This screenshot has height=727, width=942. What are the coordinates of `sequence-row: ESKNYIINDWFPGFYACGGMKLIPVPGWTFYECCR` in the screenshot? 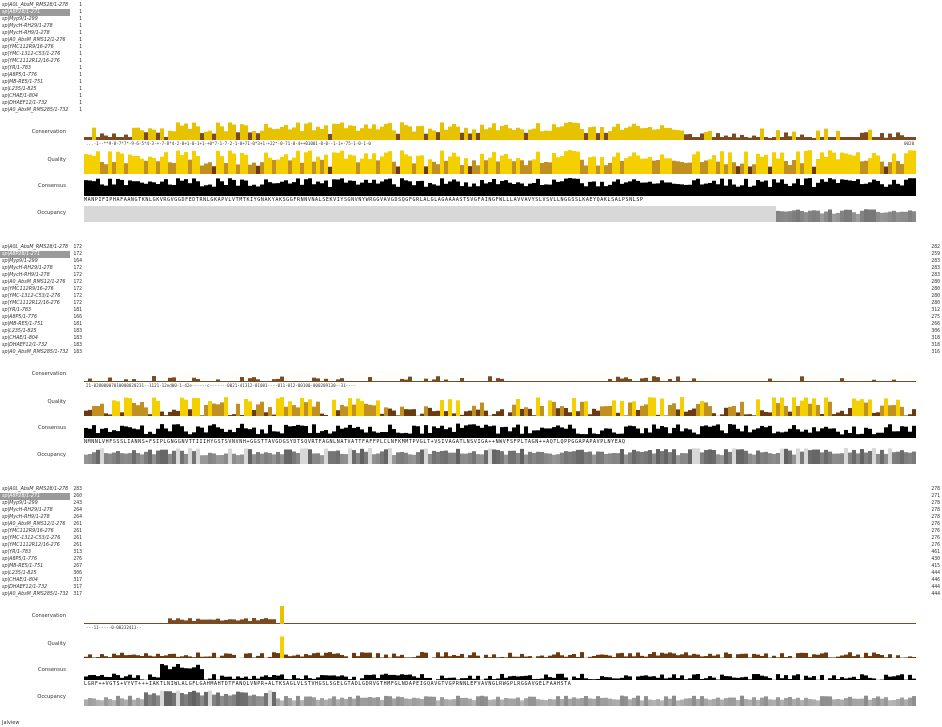 It's located at (500, 517).